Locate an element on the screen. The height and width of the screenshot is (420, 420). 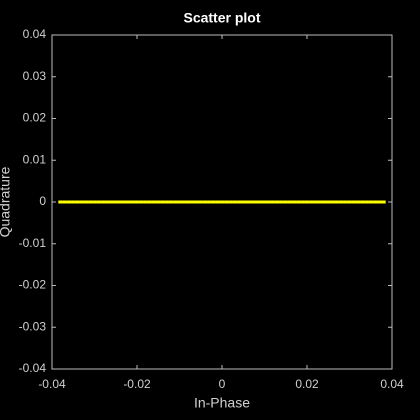
y-tick-label: 0.04 is located at coordinates (35, 34).